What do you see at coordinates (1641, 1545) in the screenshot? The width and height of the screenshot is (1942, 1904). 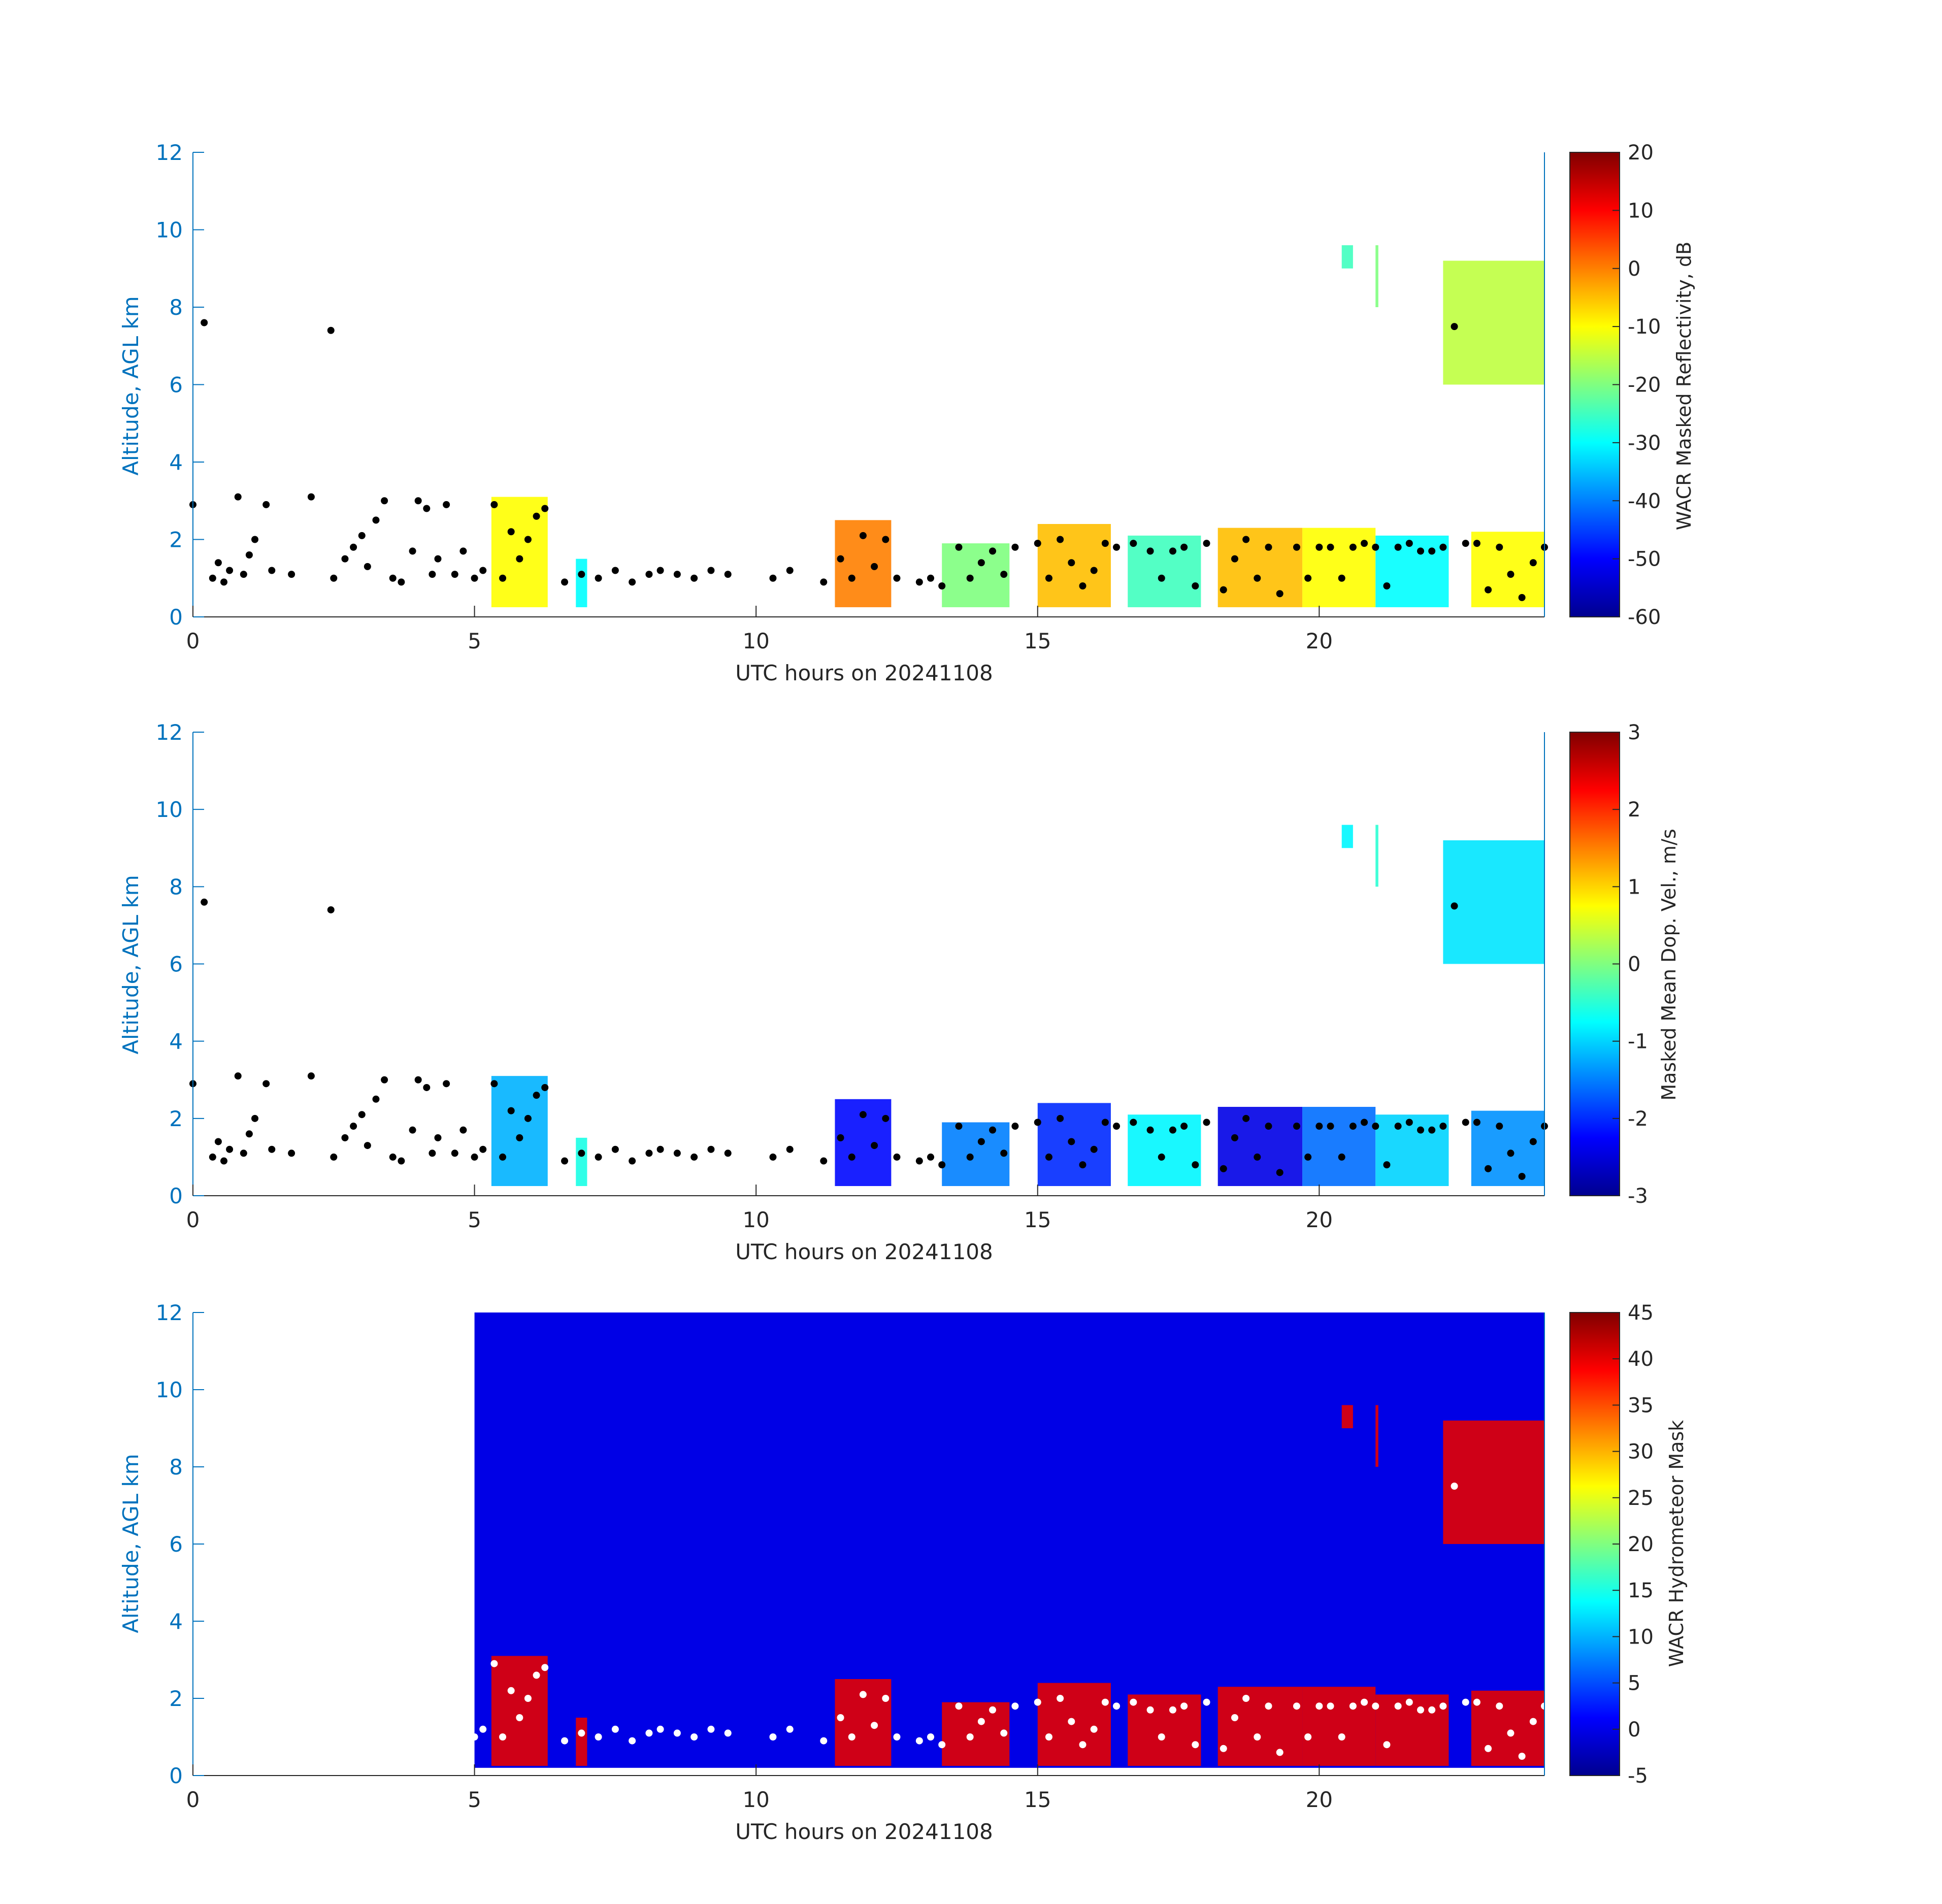 I see `colorbar-tick-label: 20` at bounding box center [1641, 1545].